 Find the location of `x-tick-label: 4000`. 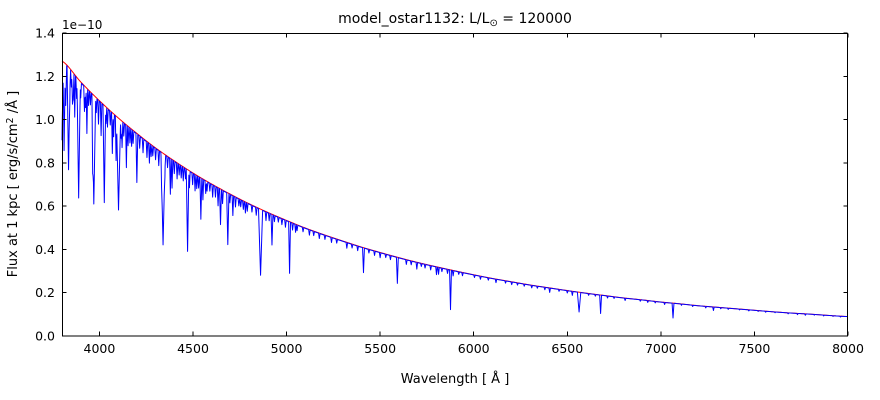

x-tick-label: 4000 is located at coordinates (100, 348).